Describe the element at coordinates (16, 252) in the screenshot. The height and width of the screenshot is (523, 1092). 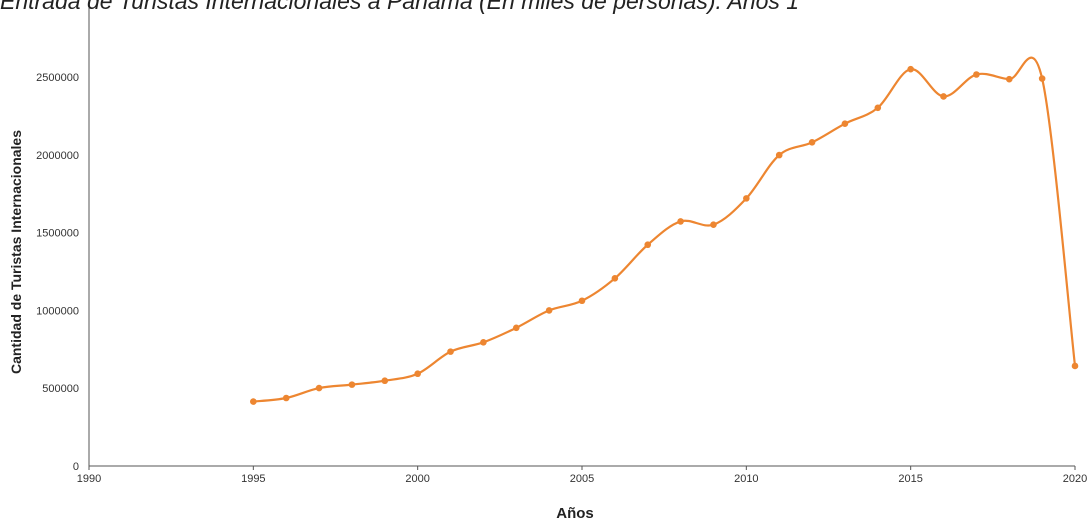
I see `y-axis-title: Cantidad de Turistas Internacionales` at that location.